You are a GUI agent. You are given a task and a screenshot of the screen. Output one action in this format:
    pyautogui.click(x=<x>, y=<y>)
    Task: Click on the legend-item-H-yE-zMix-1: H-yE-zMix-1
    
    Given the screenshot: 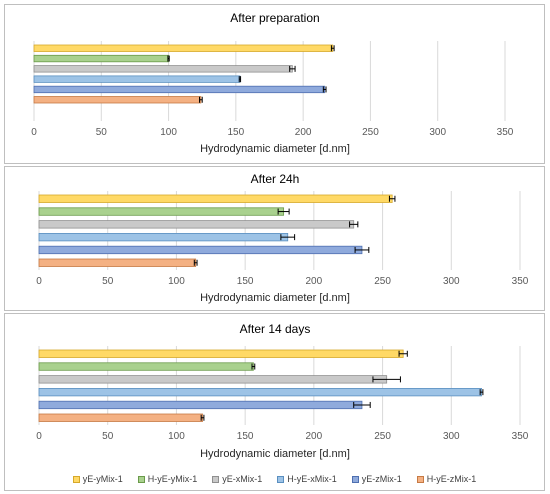 What is the action you would take?
    pyautogui.click(x=446, y=479)
    